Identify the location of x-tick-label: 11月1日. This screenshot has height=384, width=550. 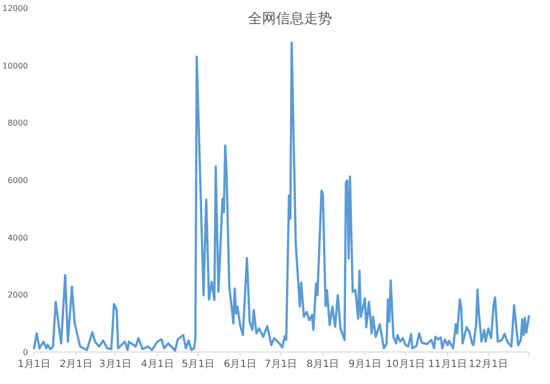
(448, 364).